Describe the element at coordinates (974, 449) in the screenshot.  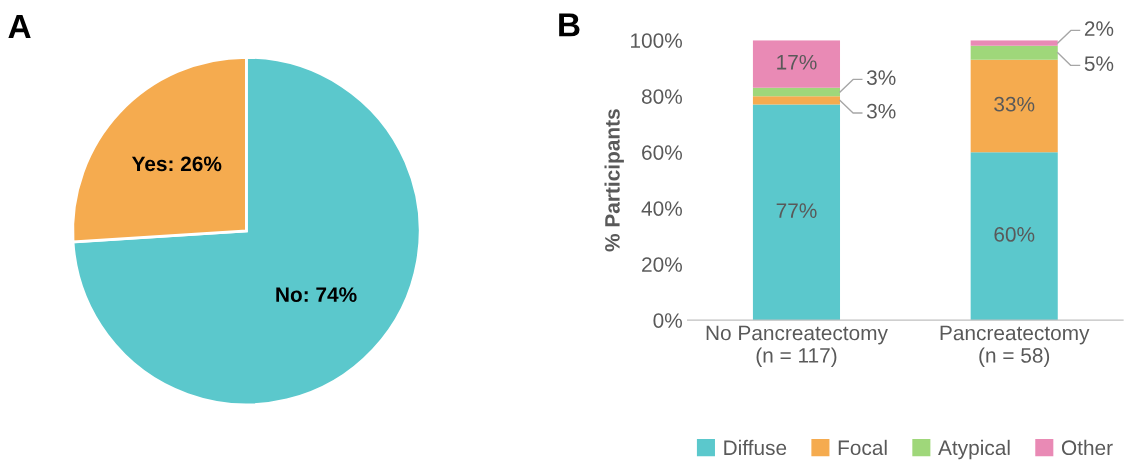
I see `legend-label: Atypical` at that location.